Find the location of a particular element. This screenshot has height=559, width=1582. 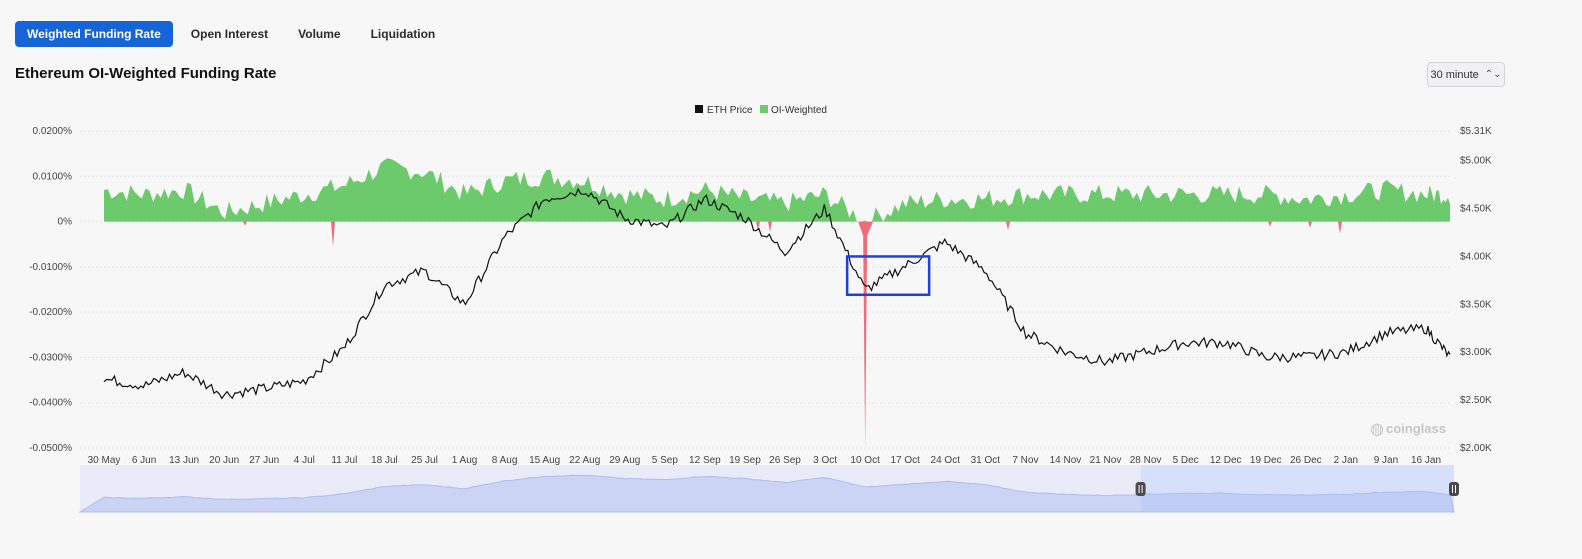

y-left-tick-label: -0.0100% is located at coordinates (50, 267).